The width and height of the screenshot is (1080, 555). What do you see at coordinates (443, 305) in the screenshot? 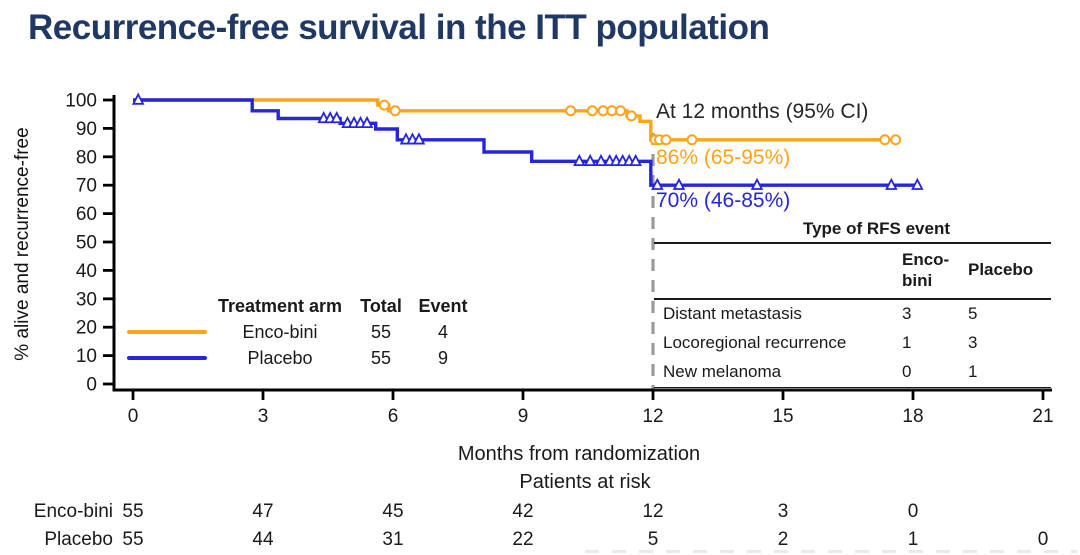
I see `legend-header-event: Event` at bounding box center [443, 305].